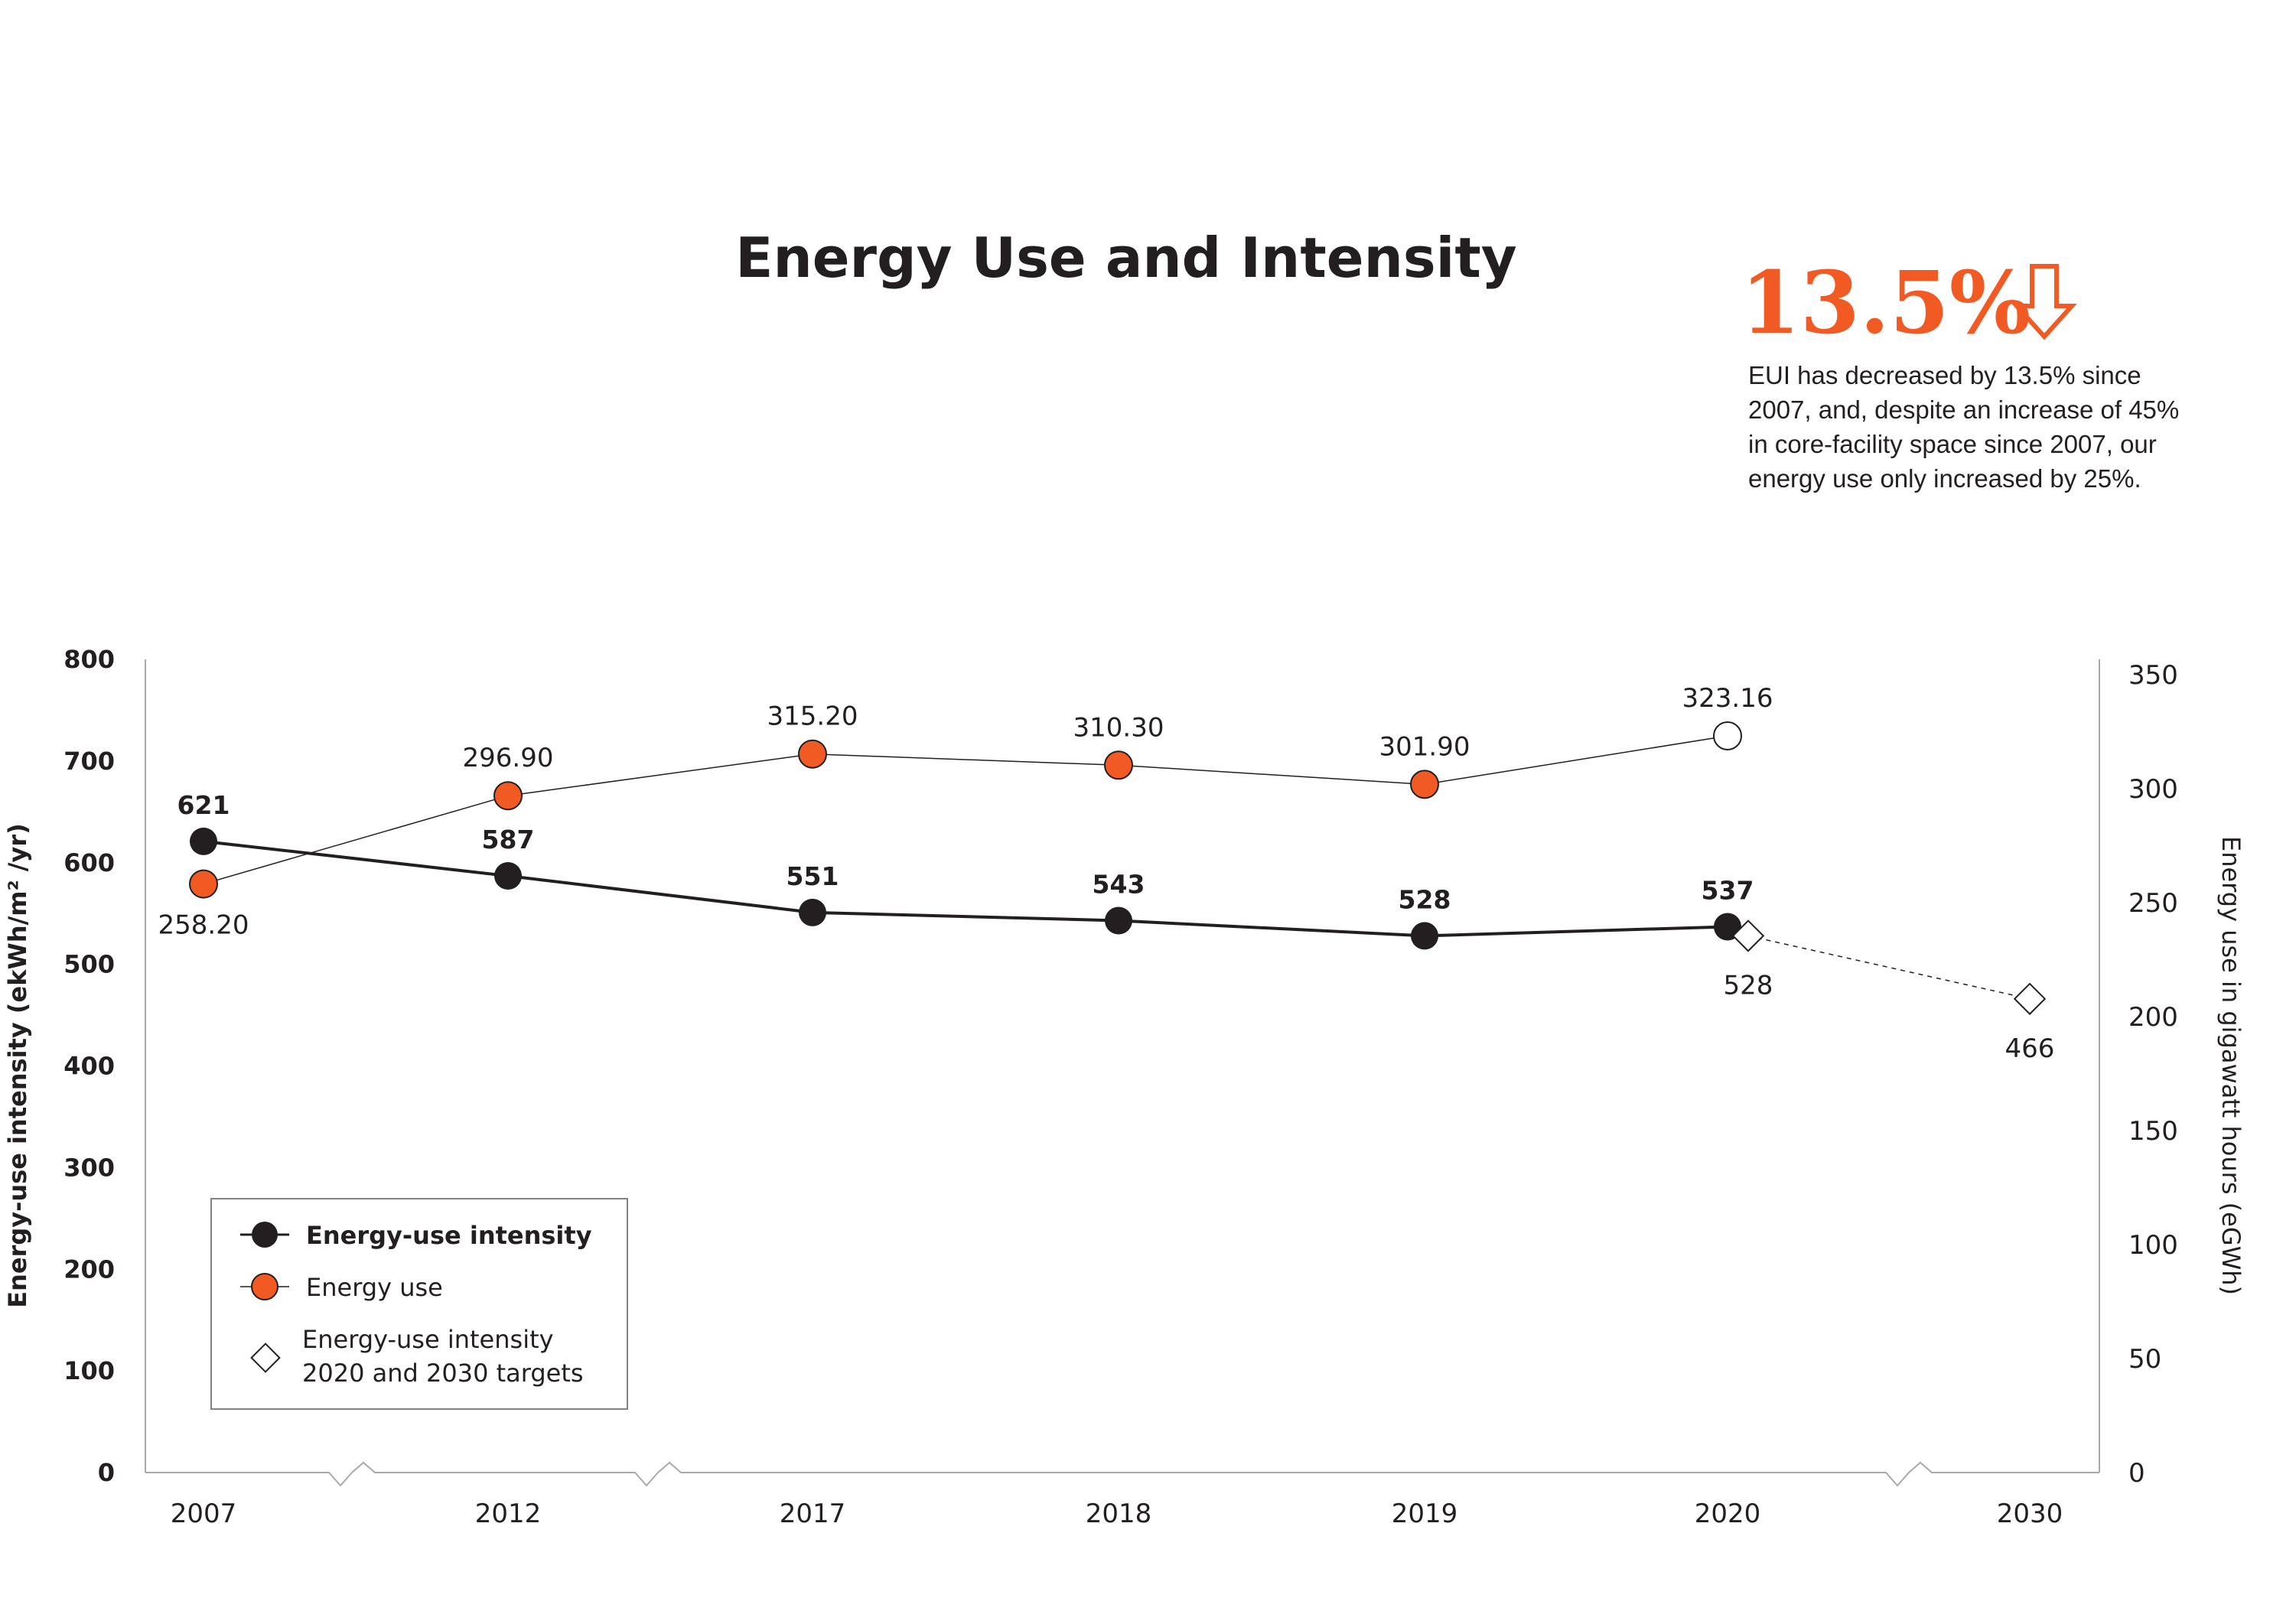 The image size is (2296, 1611). I want to click on y-right-tick-label: 300, so click(2153, 789).